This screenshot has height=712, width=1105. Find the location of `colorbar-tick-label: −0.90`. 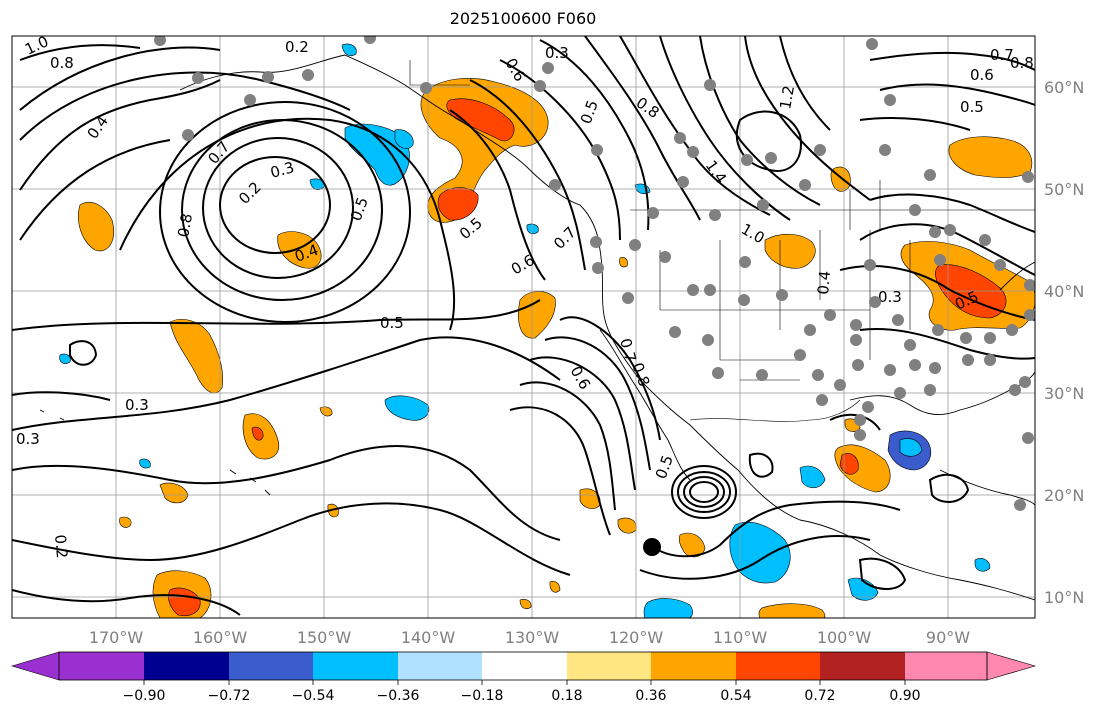

colorbar-tick-label: −0.90 is located at coordinates (144, 696).